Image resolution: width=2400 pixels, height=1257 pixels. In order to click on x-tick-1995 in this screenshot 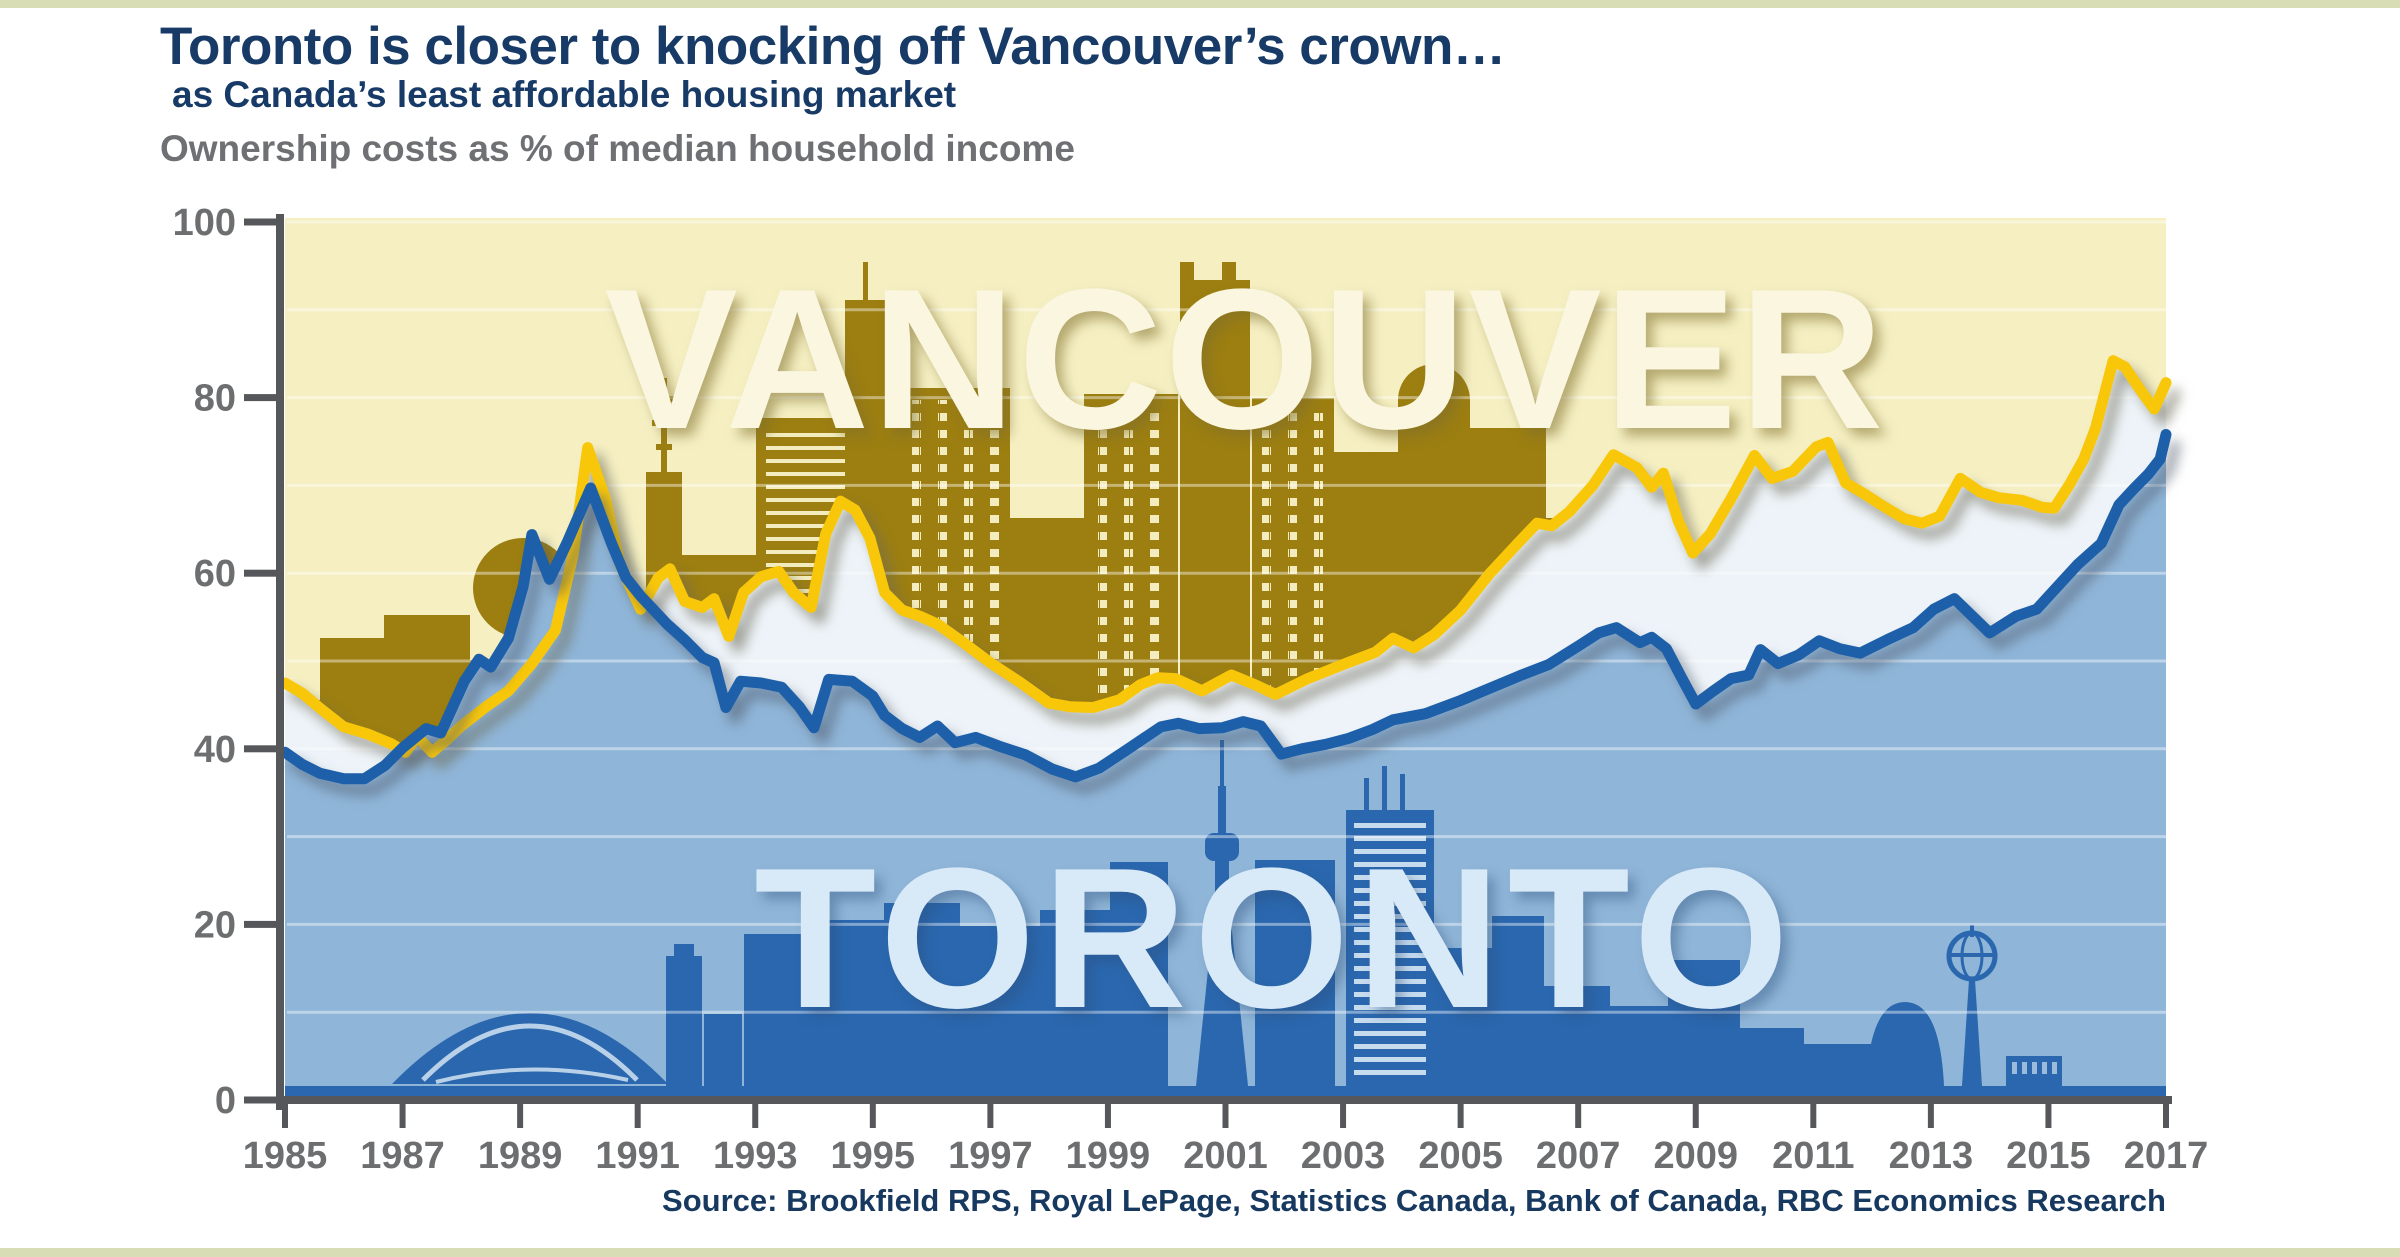, I will do `click(872, 1116)`.